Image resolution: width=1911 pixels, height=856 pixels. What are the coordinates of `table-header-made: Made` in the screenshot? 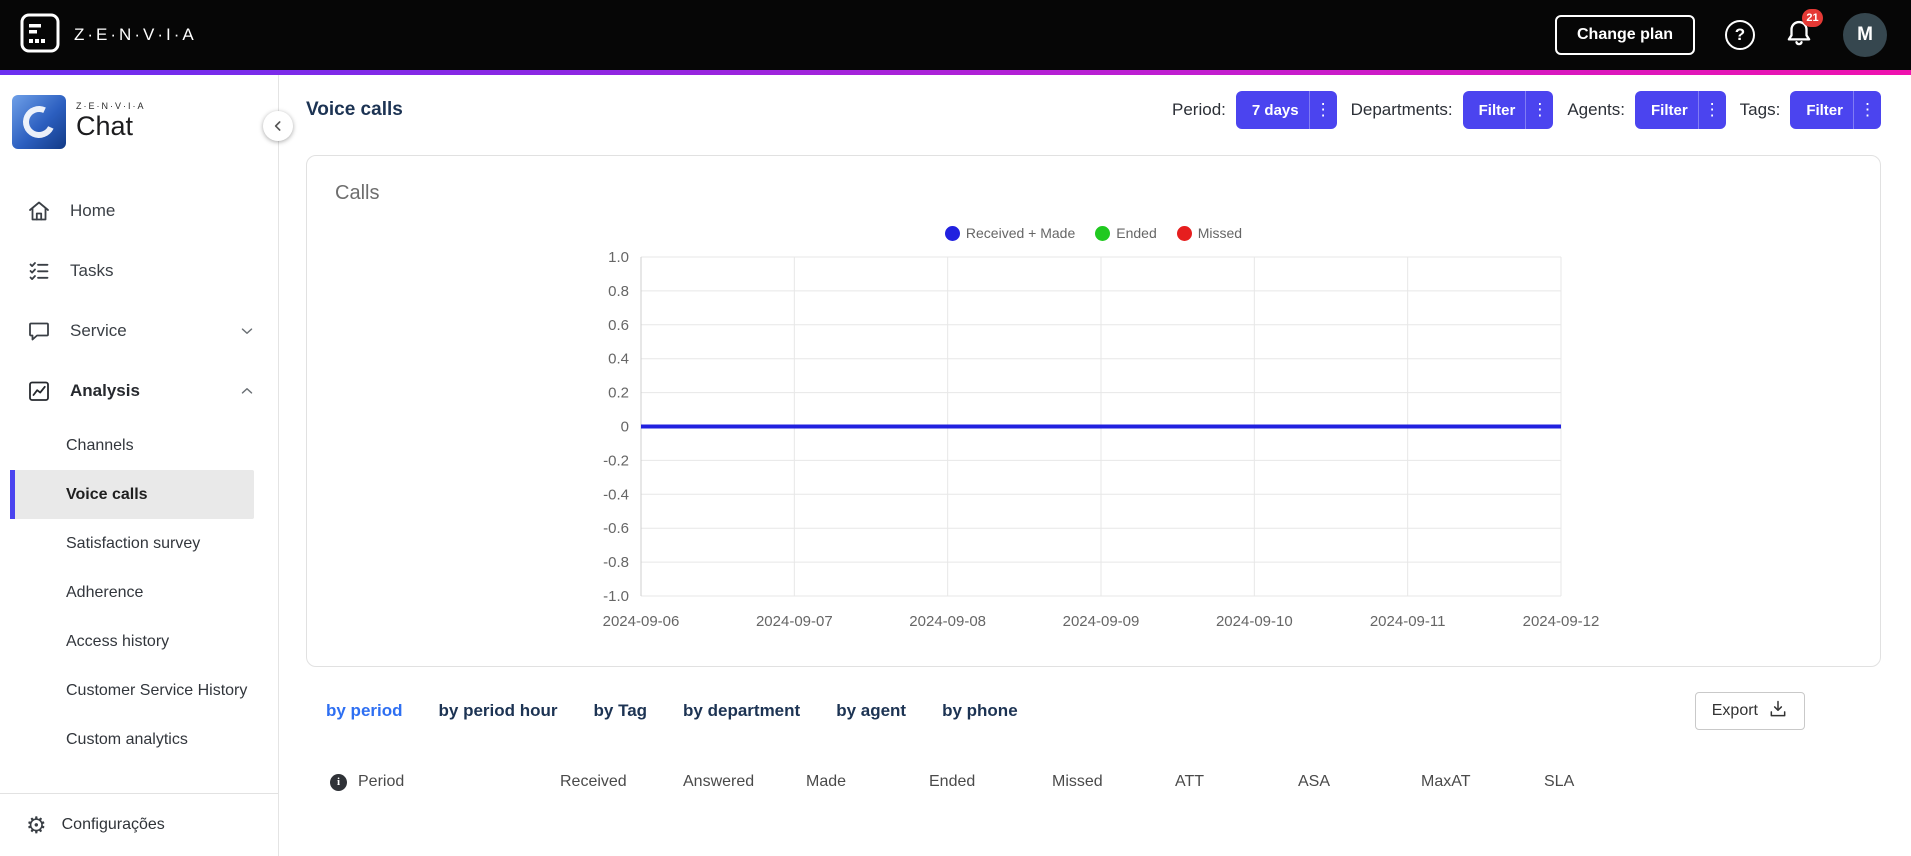 It's located at (826, 781).